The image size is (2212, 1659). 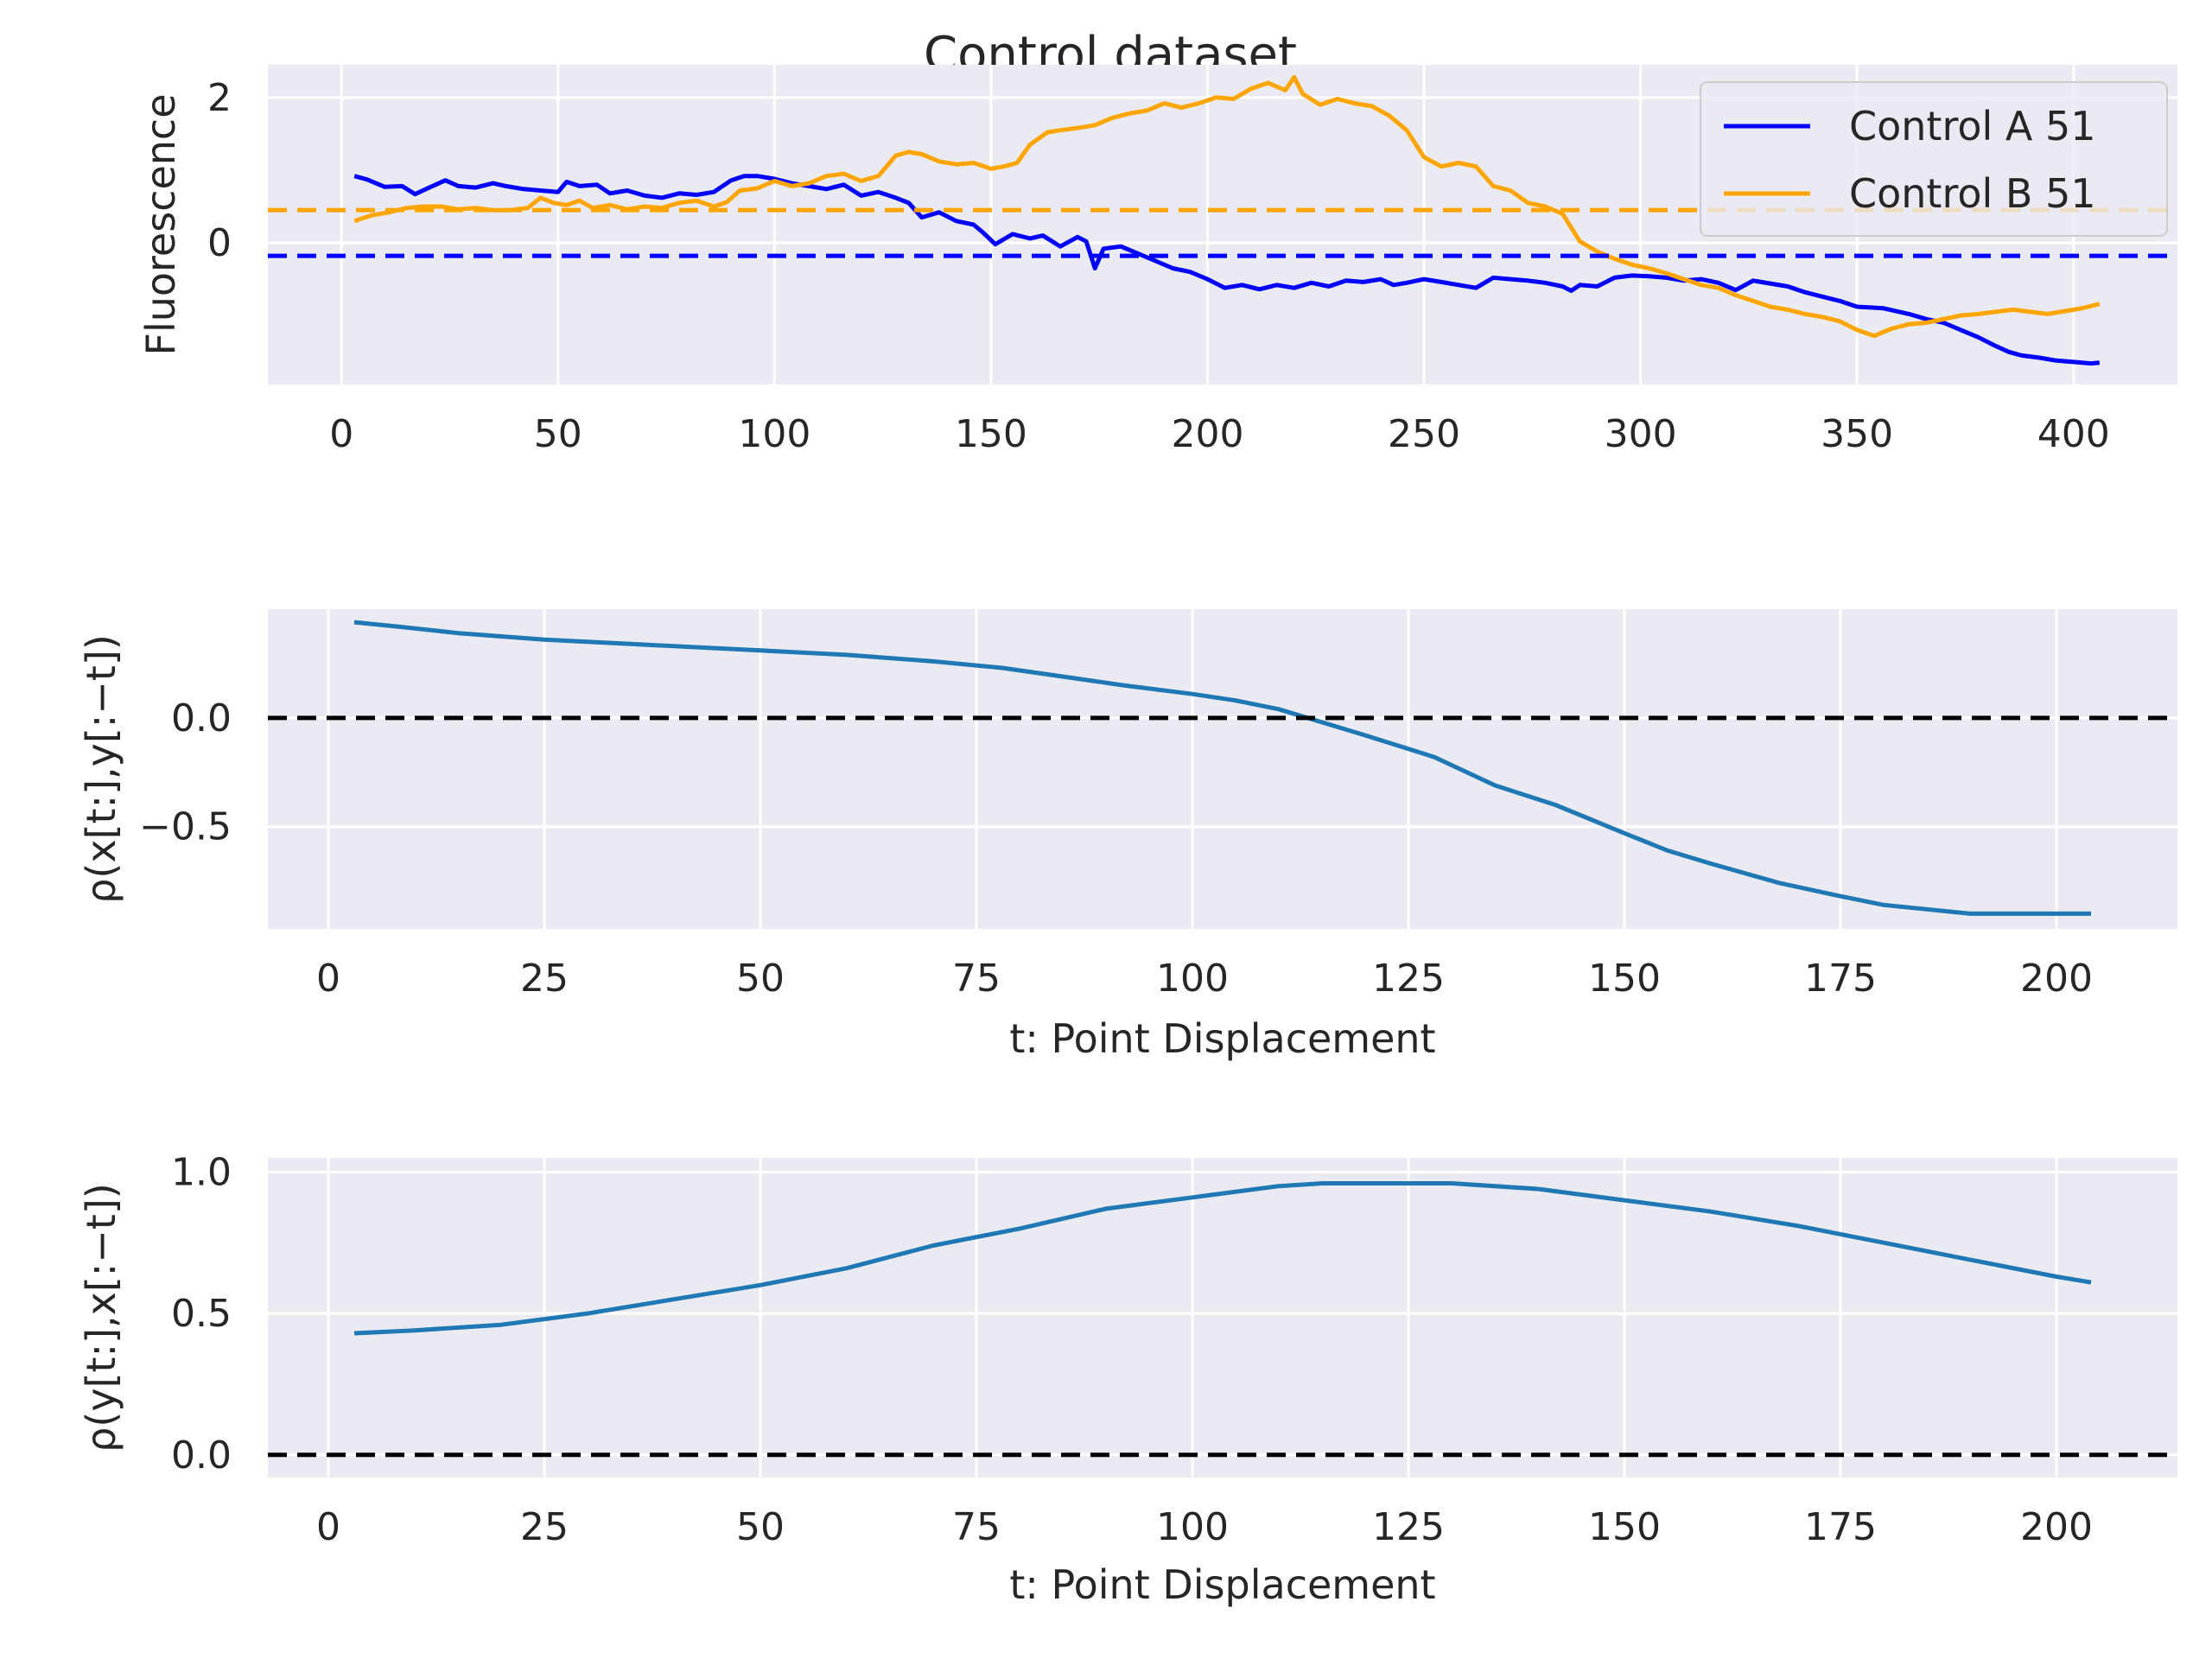 I want to click on legend-label: Control B 51, so click(x=1972, y=193).